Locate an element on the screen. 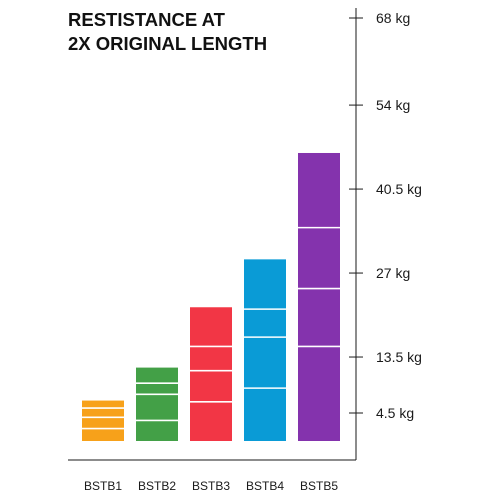  chart-title-line-2: 2X ORIGINAL LENGTH is located at coordinates (168, 43).